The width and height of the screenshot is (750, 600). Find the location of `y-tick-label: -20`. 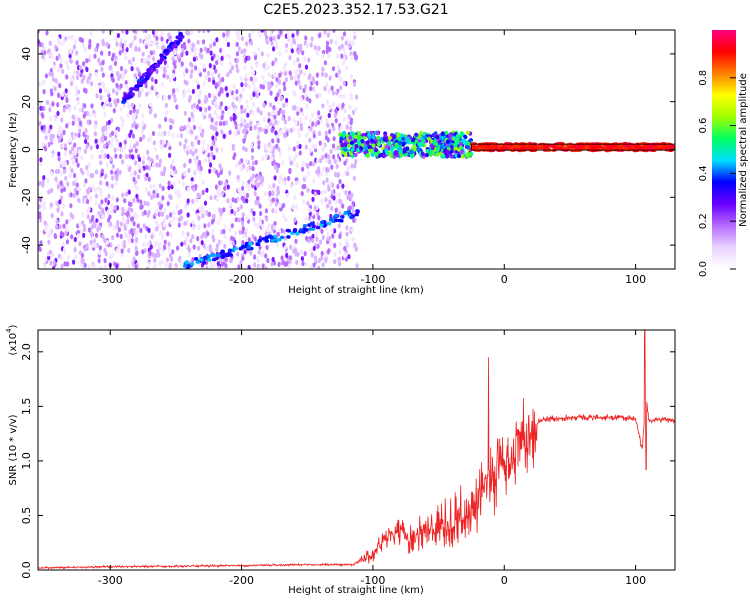

y-tick-label: -20 is located at coordinates (26, 197).